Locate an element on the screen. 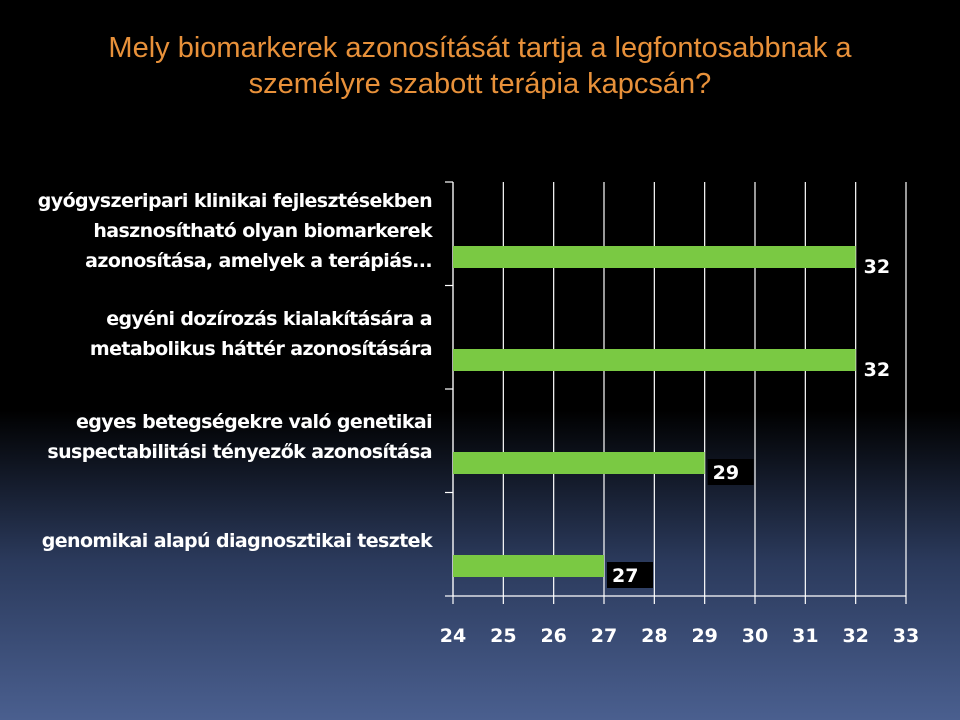 The image size is (960, 720). category-label-line: suspectabilitási tényezők azonosítása is located at coordinates (239, 452).